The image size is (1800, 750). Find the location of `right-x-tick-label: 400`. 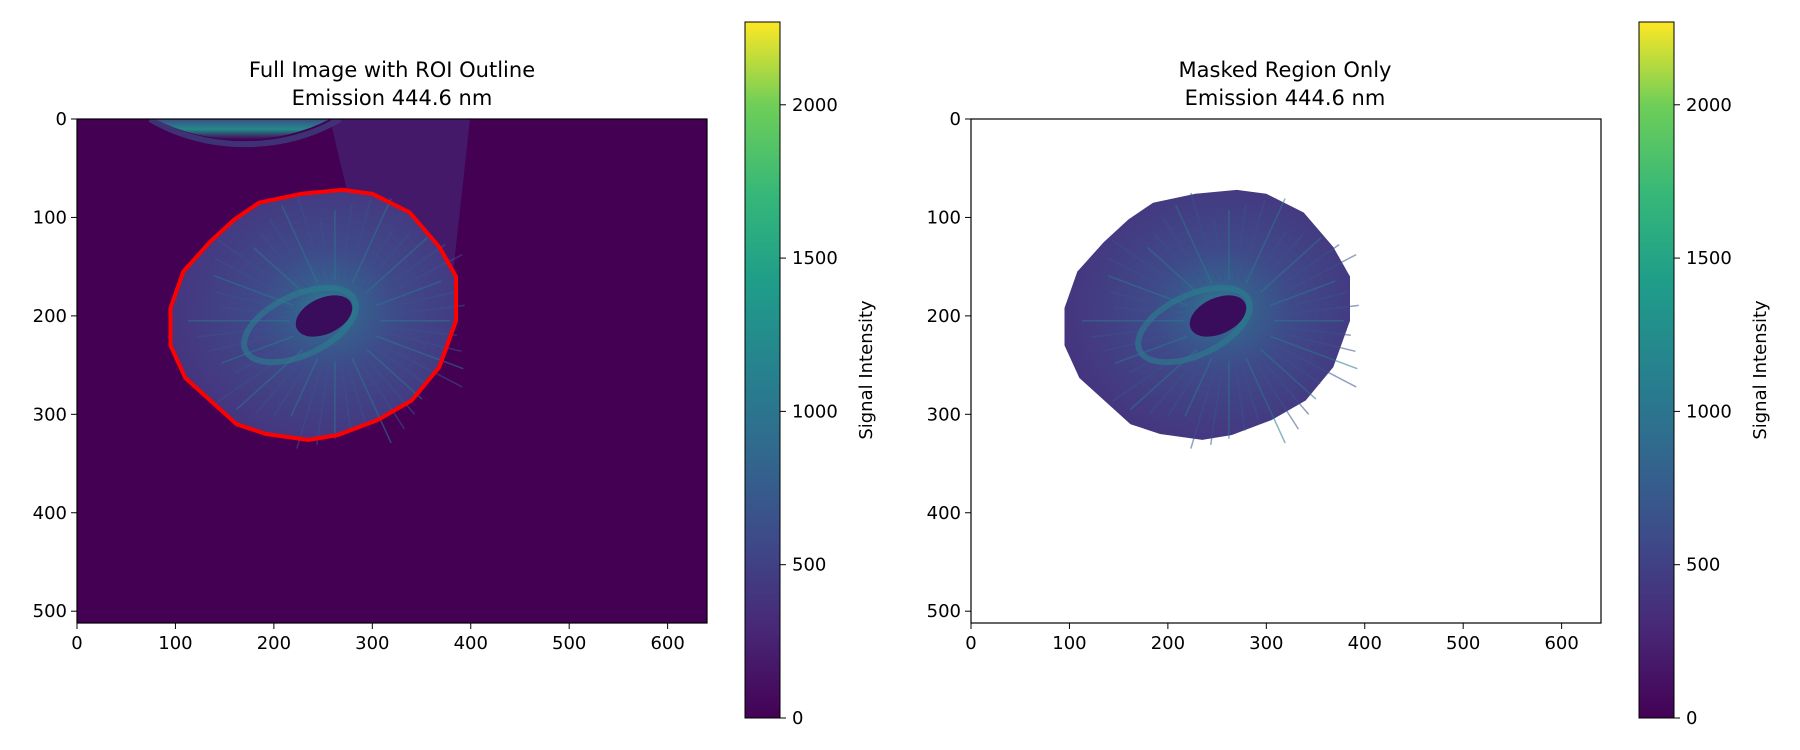

right-x-tick-label: 400 is located at coordinates (1365, 643).